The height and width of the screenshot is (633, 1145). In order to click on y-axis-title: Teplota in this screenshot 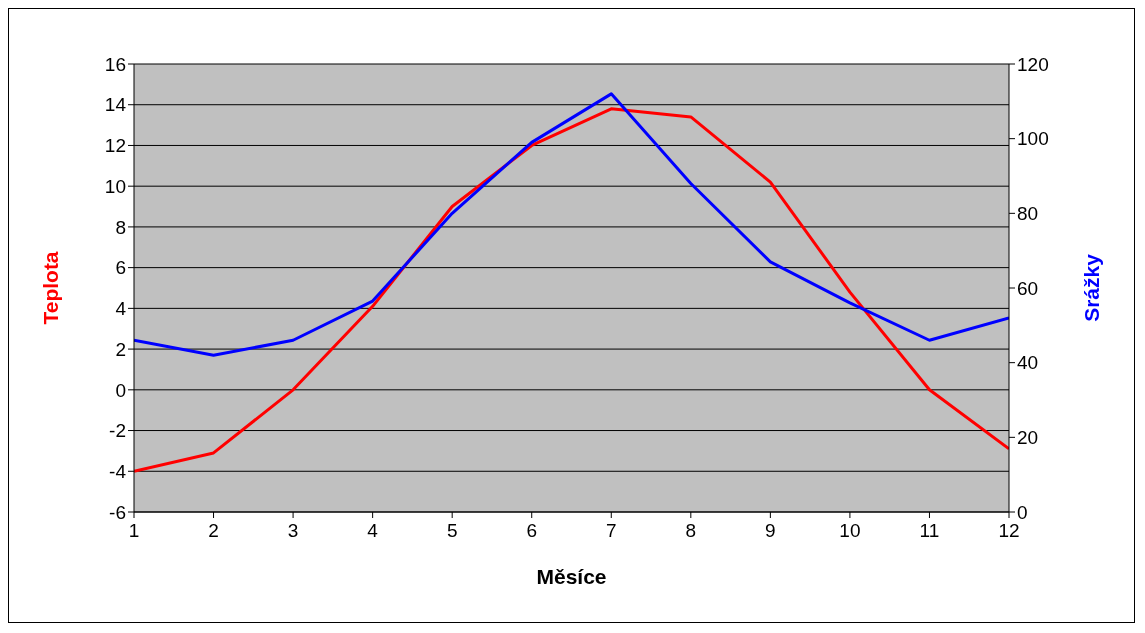, I will do `click(51, 288)`.